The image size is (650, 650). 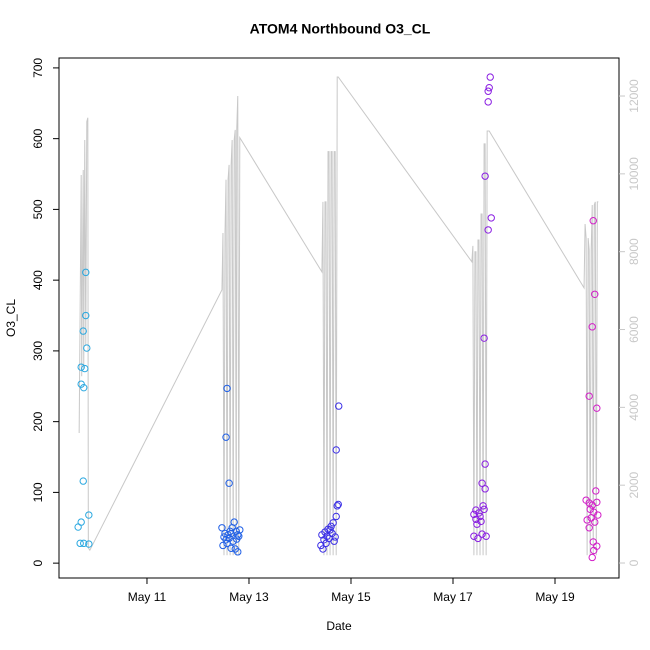 What do you see at coordinates (11, 318) in the screenshot?
I see `y-axis-label: O3_CL` at bounding box center [11, 318].